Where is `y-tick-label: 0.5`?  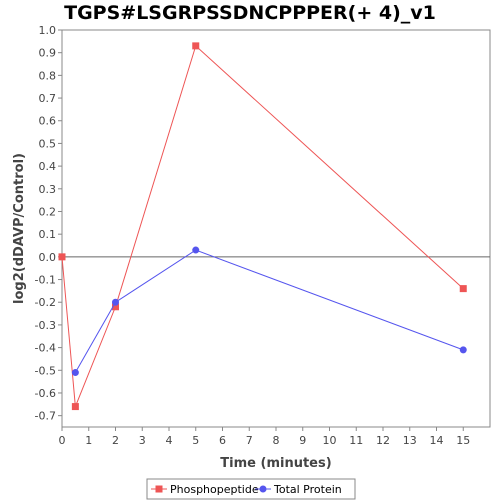
y-tick-label: 0.5 is located at coordinates (48, 143).